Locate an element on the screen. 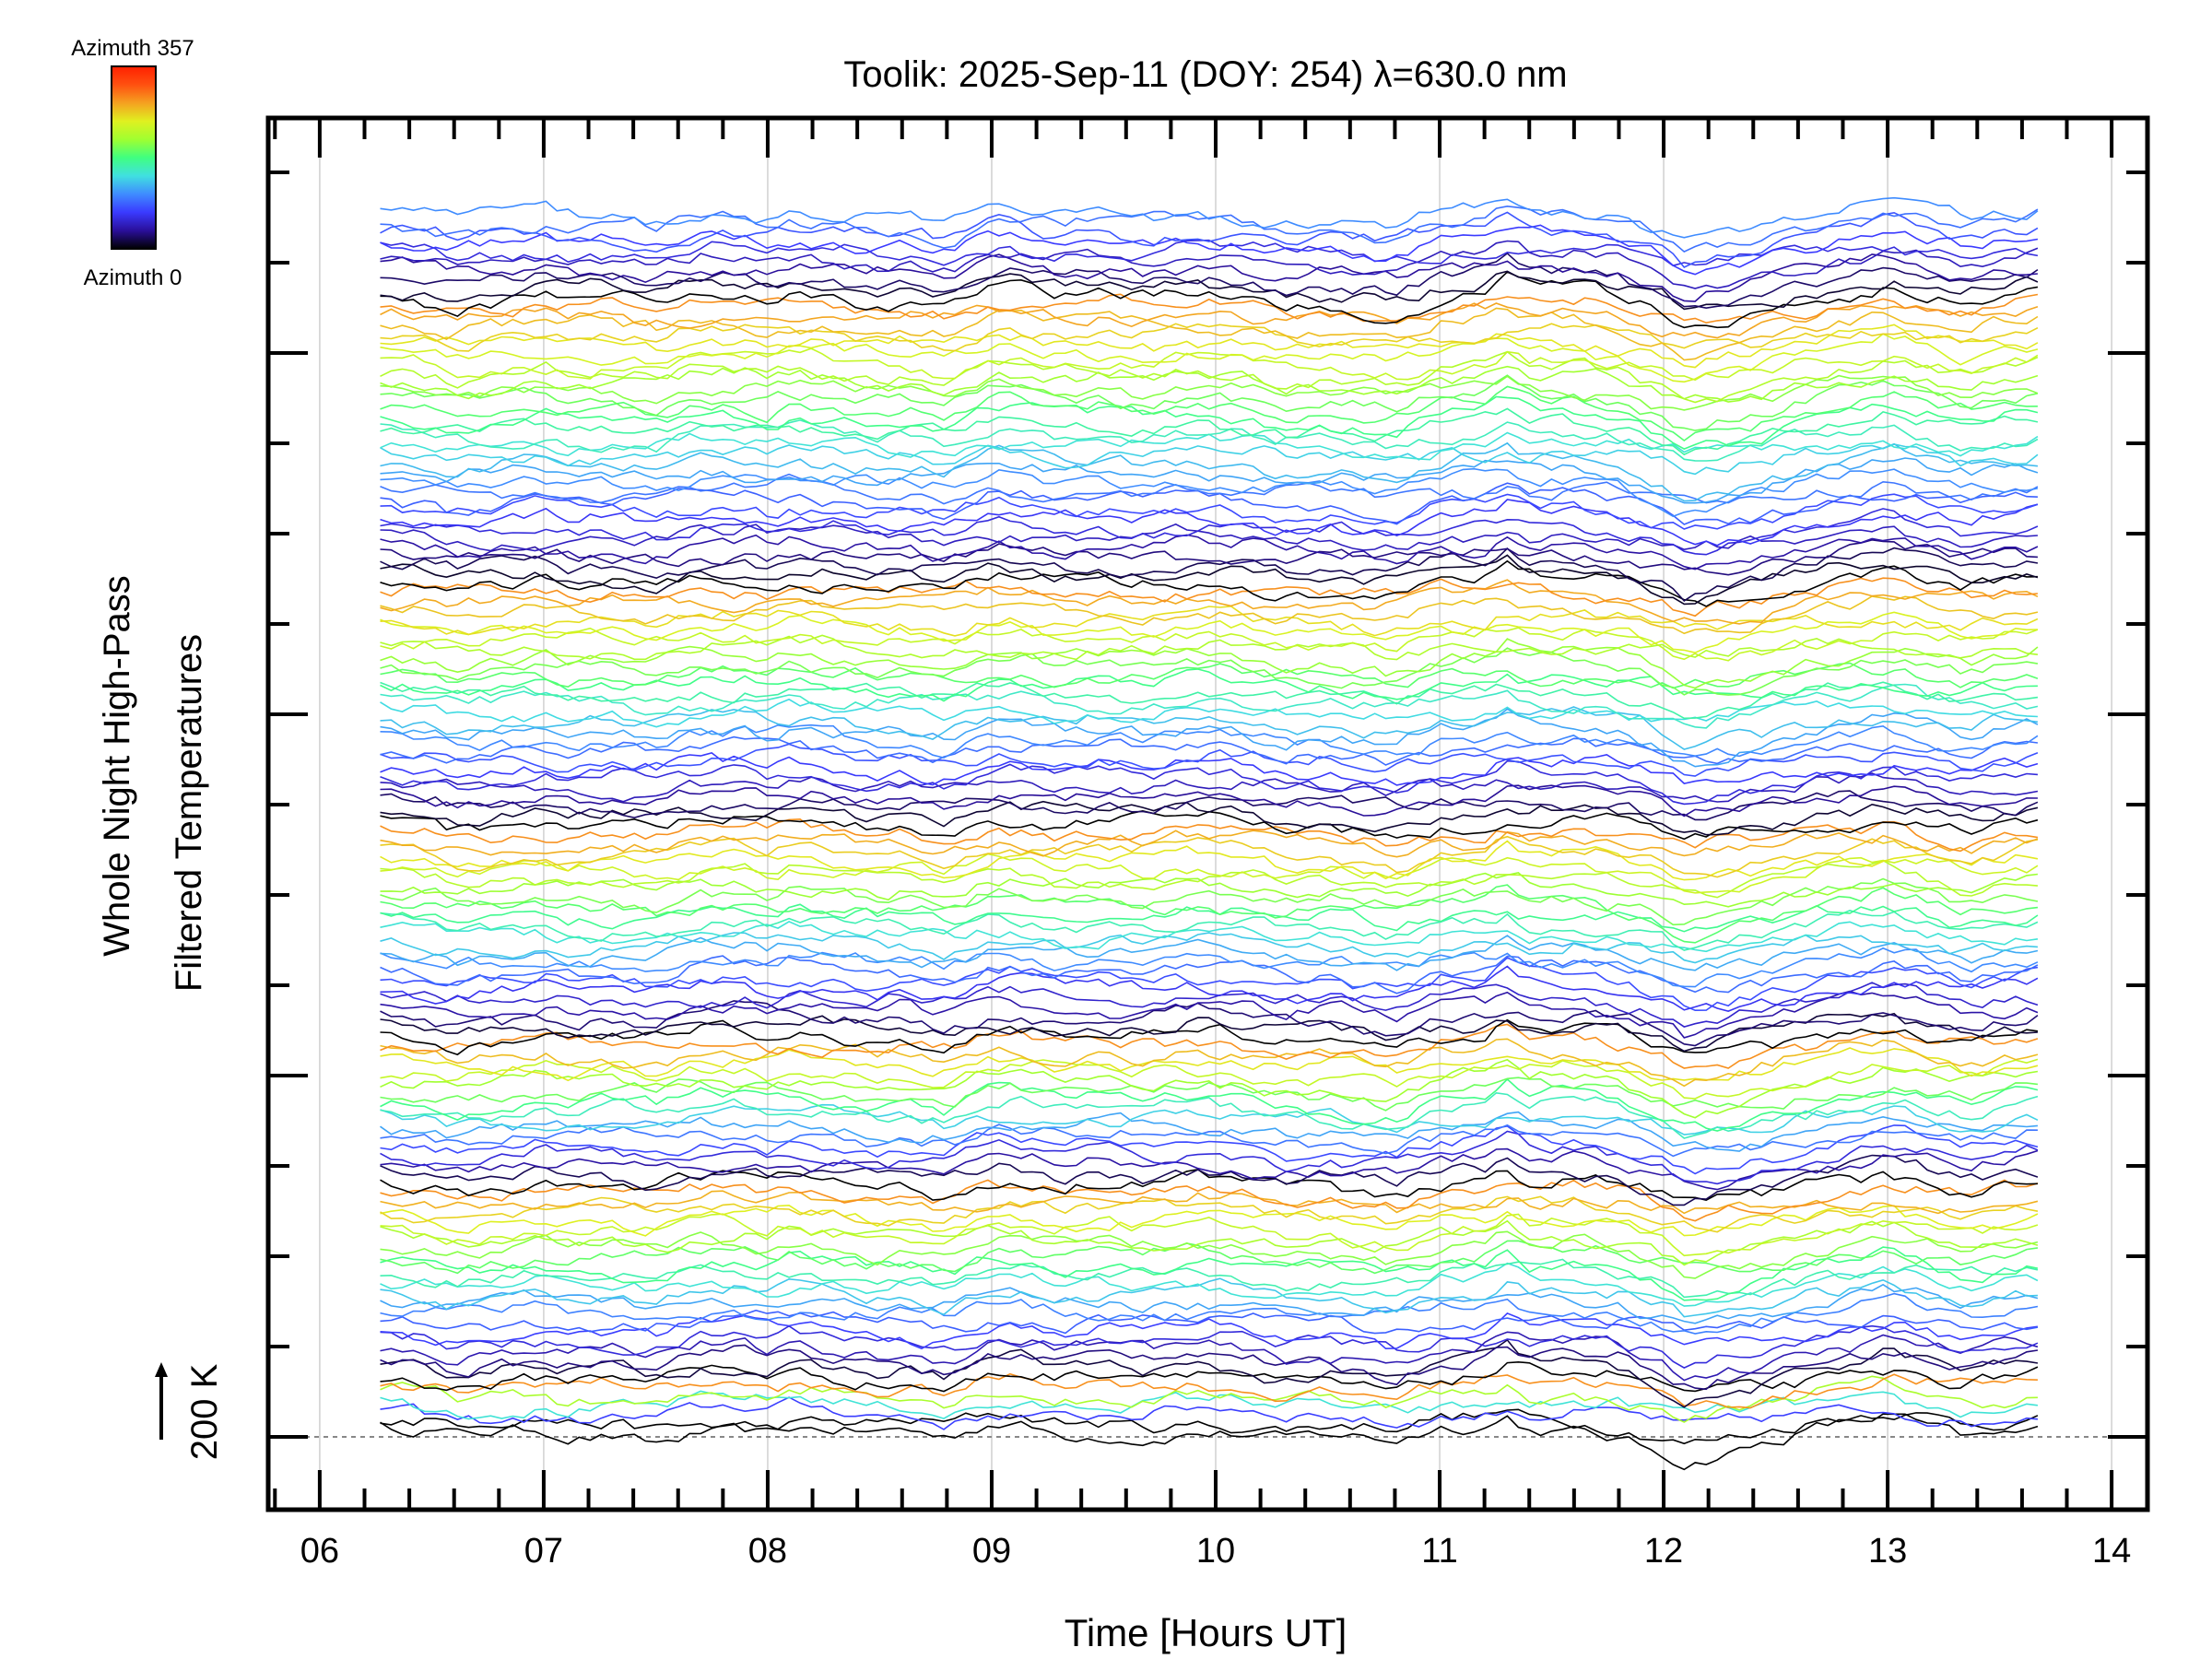  x-axis-label: Time [Hours UT] is located at coordinates (1206, 1632).